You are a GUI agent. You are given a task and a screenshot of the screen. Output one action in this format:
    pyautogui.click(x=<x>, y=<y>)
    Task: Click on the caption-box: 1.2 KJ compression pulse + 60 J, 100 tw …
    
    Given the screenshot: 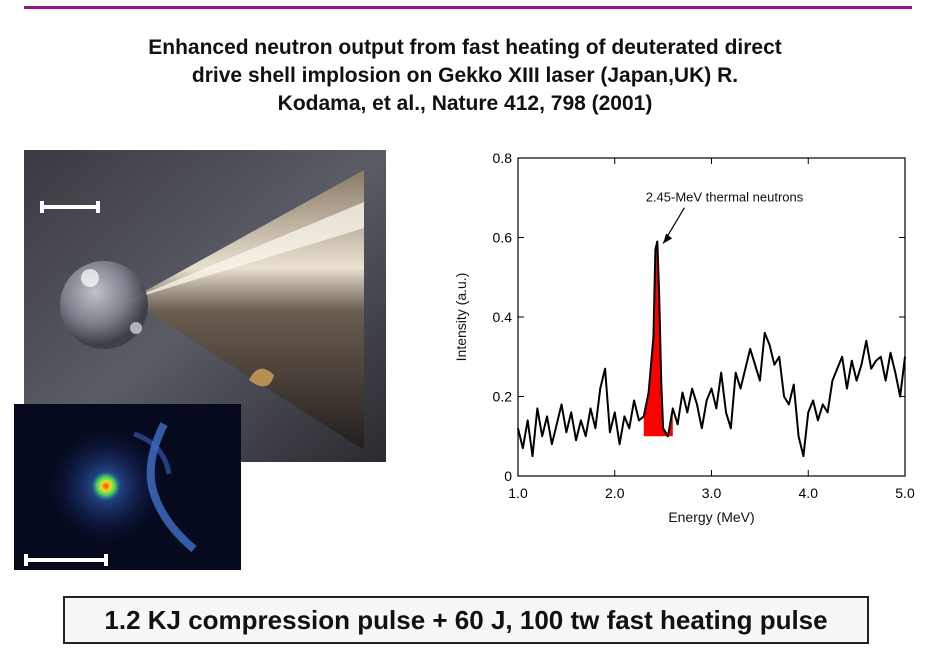 What is the action you would take?
    pyautogui.click(x=466, y=620)
    